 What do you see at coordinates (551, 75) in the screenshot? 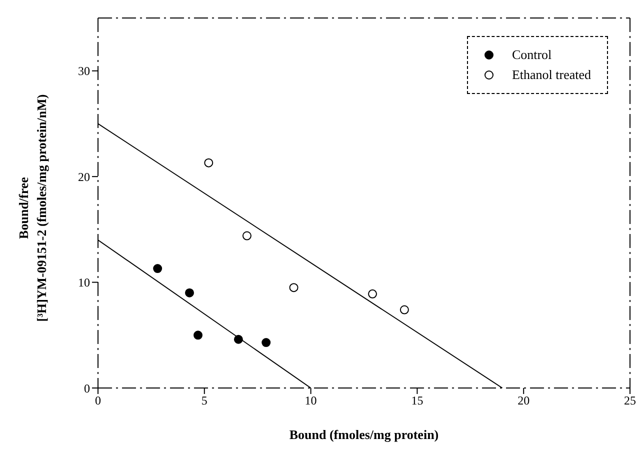
I see `legend-label: Ethanol treated` at bounding box center [551, 75].